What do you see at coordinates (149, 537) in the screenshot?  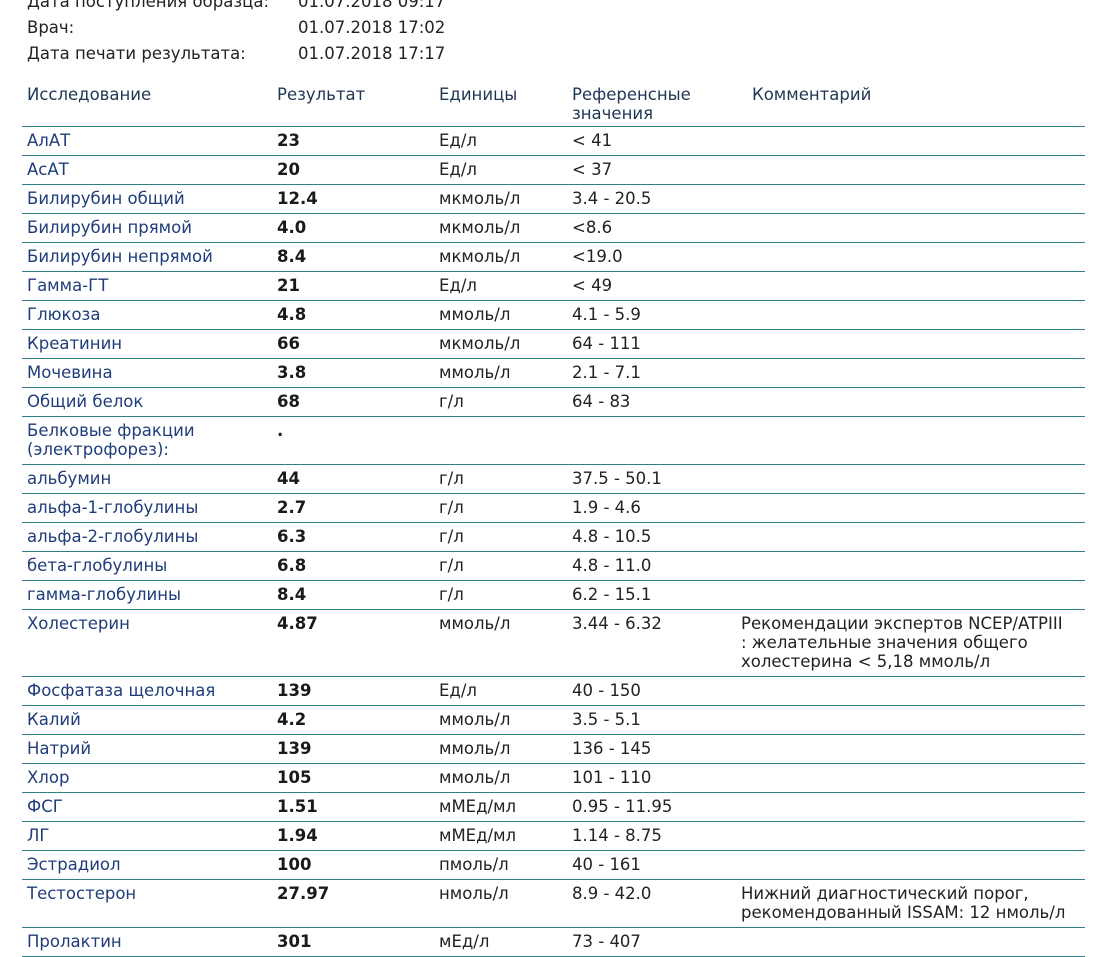 I see `test-name: альфа-2-глобулины` at bounding box center [149, 537].